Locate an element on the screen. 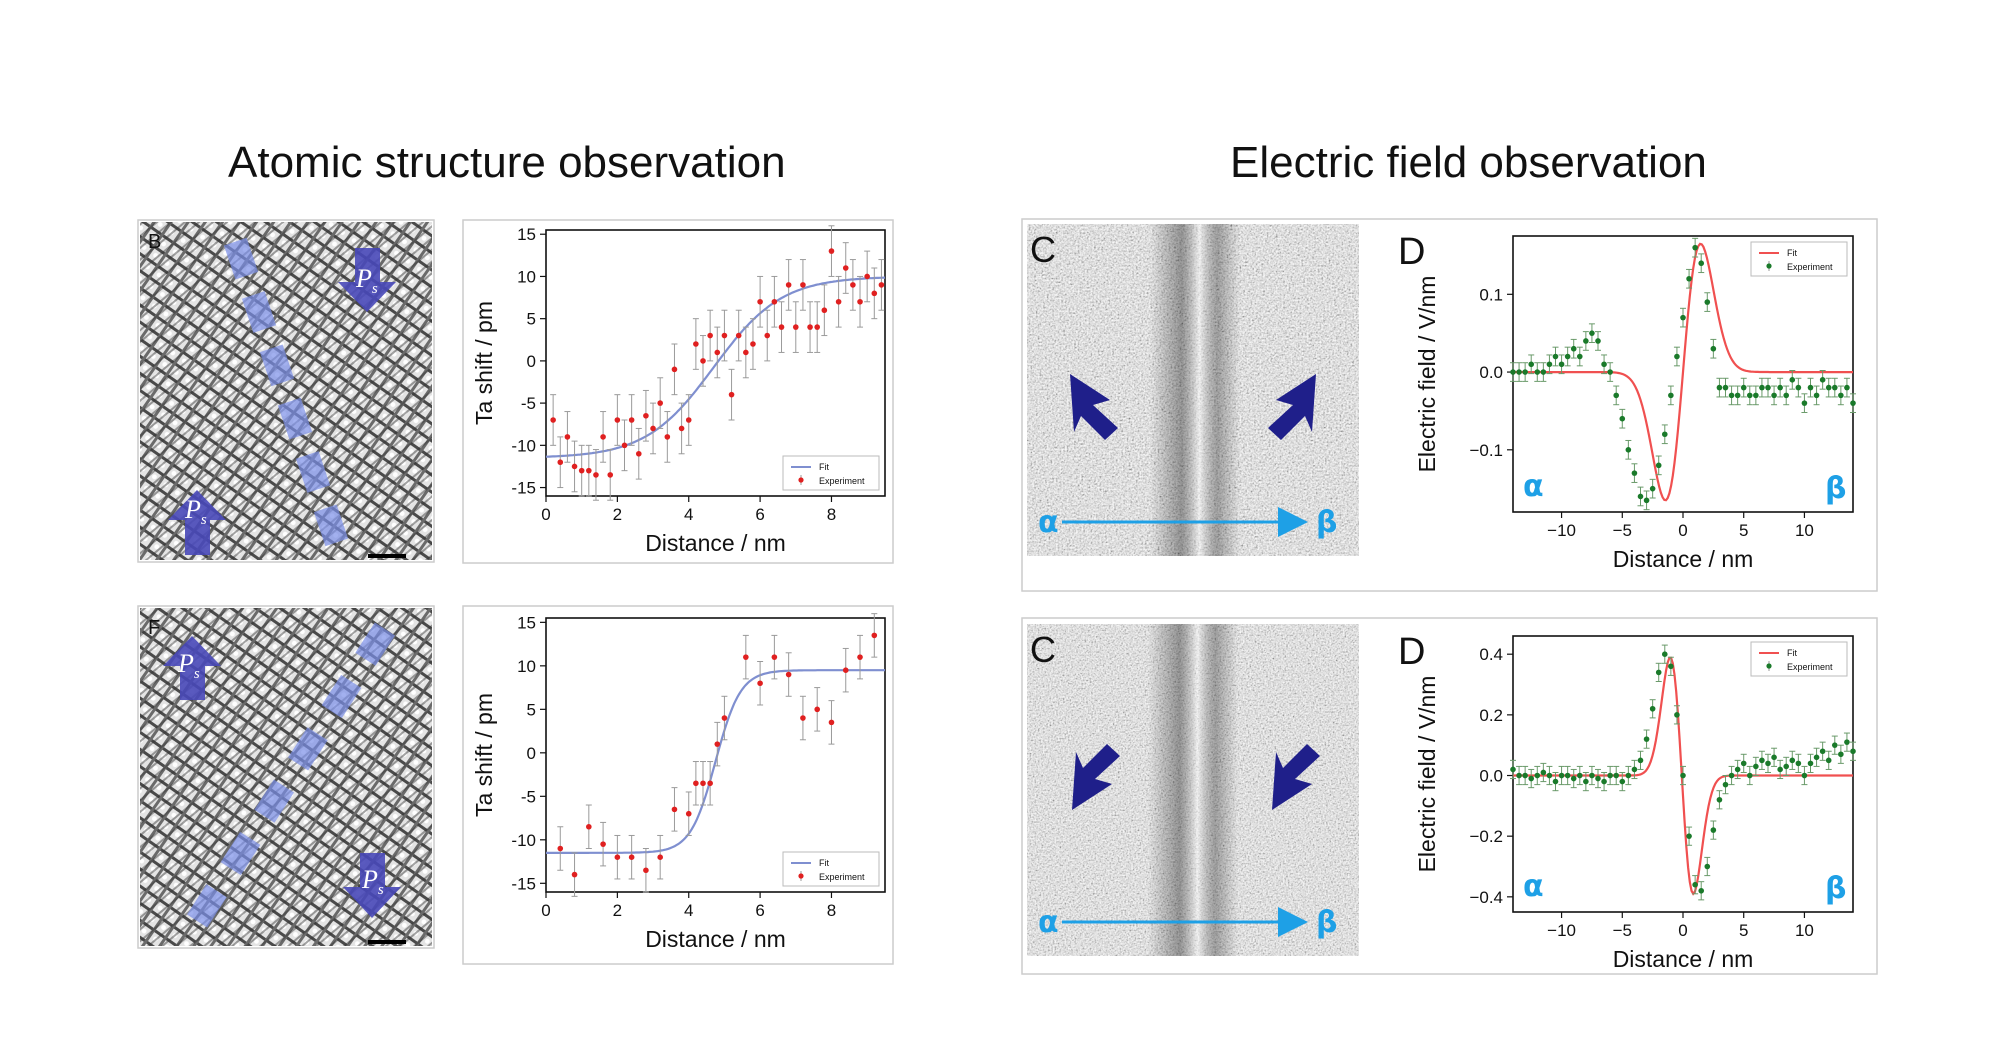  panel-letter-b: B is located at coordinates (154, 242).